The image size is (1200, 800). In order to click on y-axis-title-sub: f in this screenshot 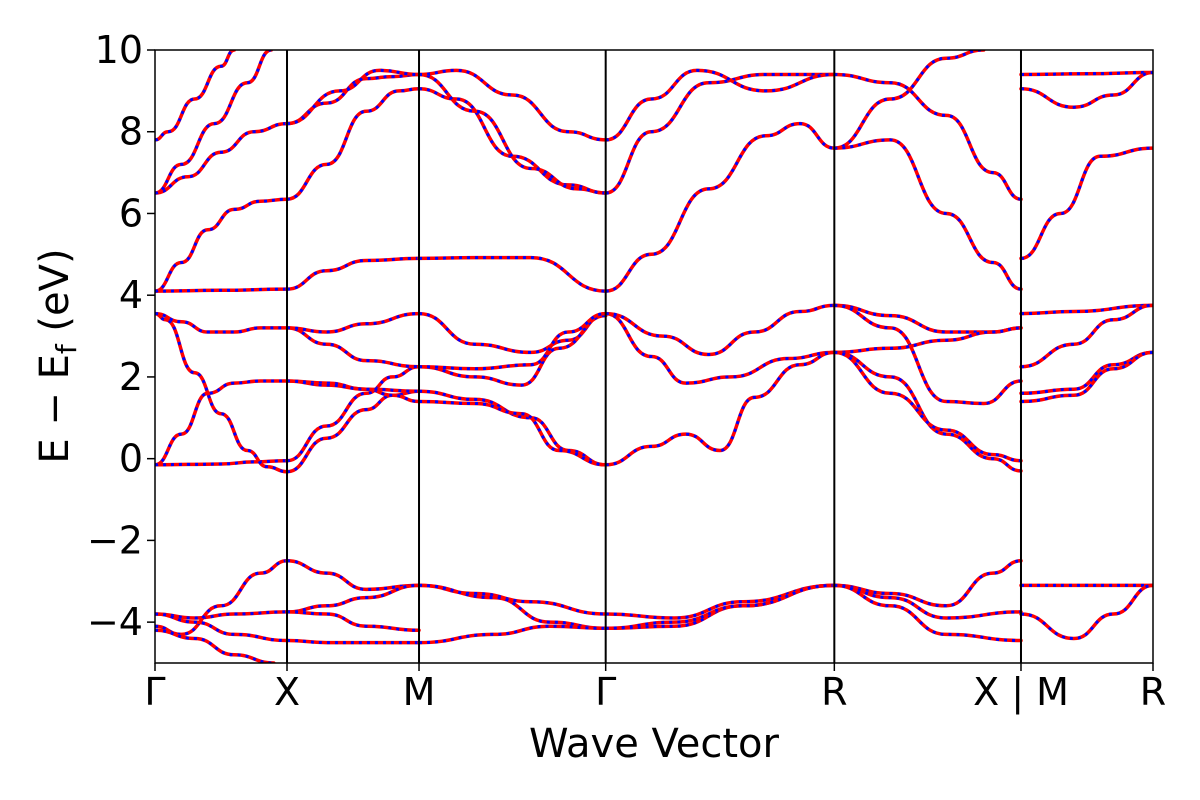, I will do `click(66, 348)`.